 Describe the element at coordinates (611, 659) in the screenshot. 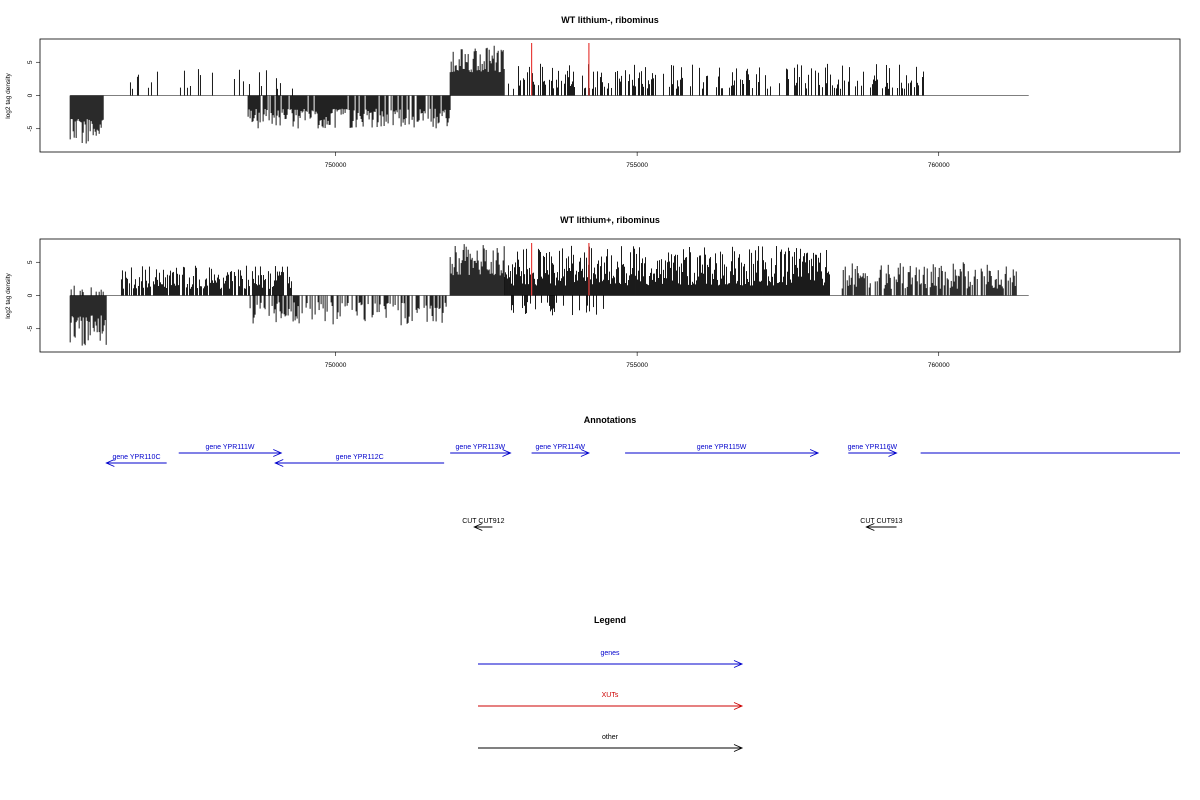

I see `legend-item: genes` at that location.